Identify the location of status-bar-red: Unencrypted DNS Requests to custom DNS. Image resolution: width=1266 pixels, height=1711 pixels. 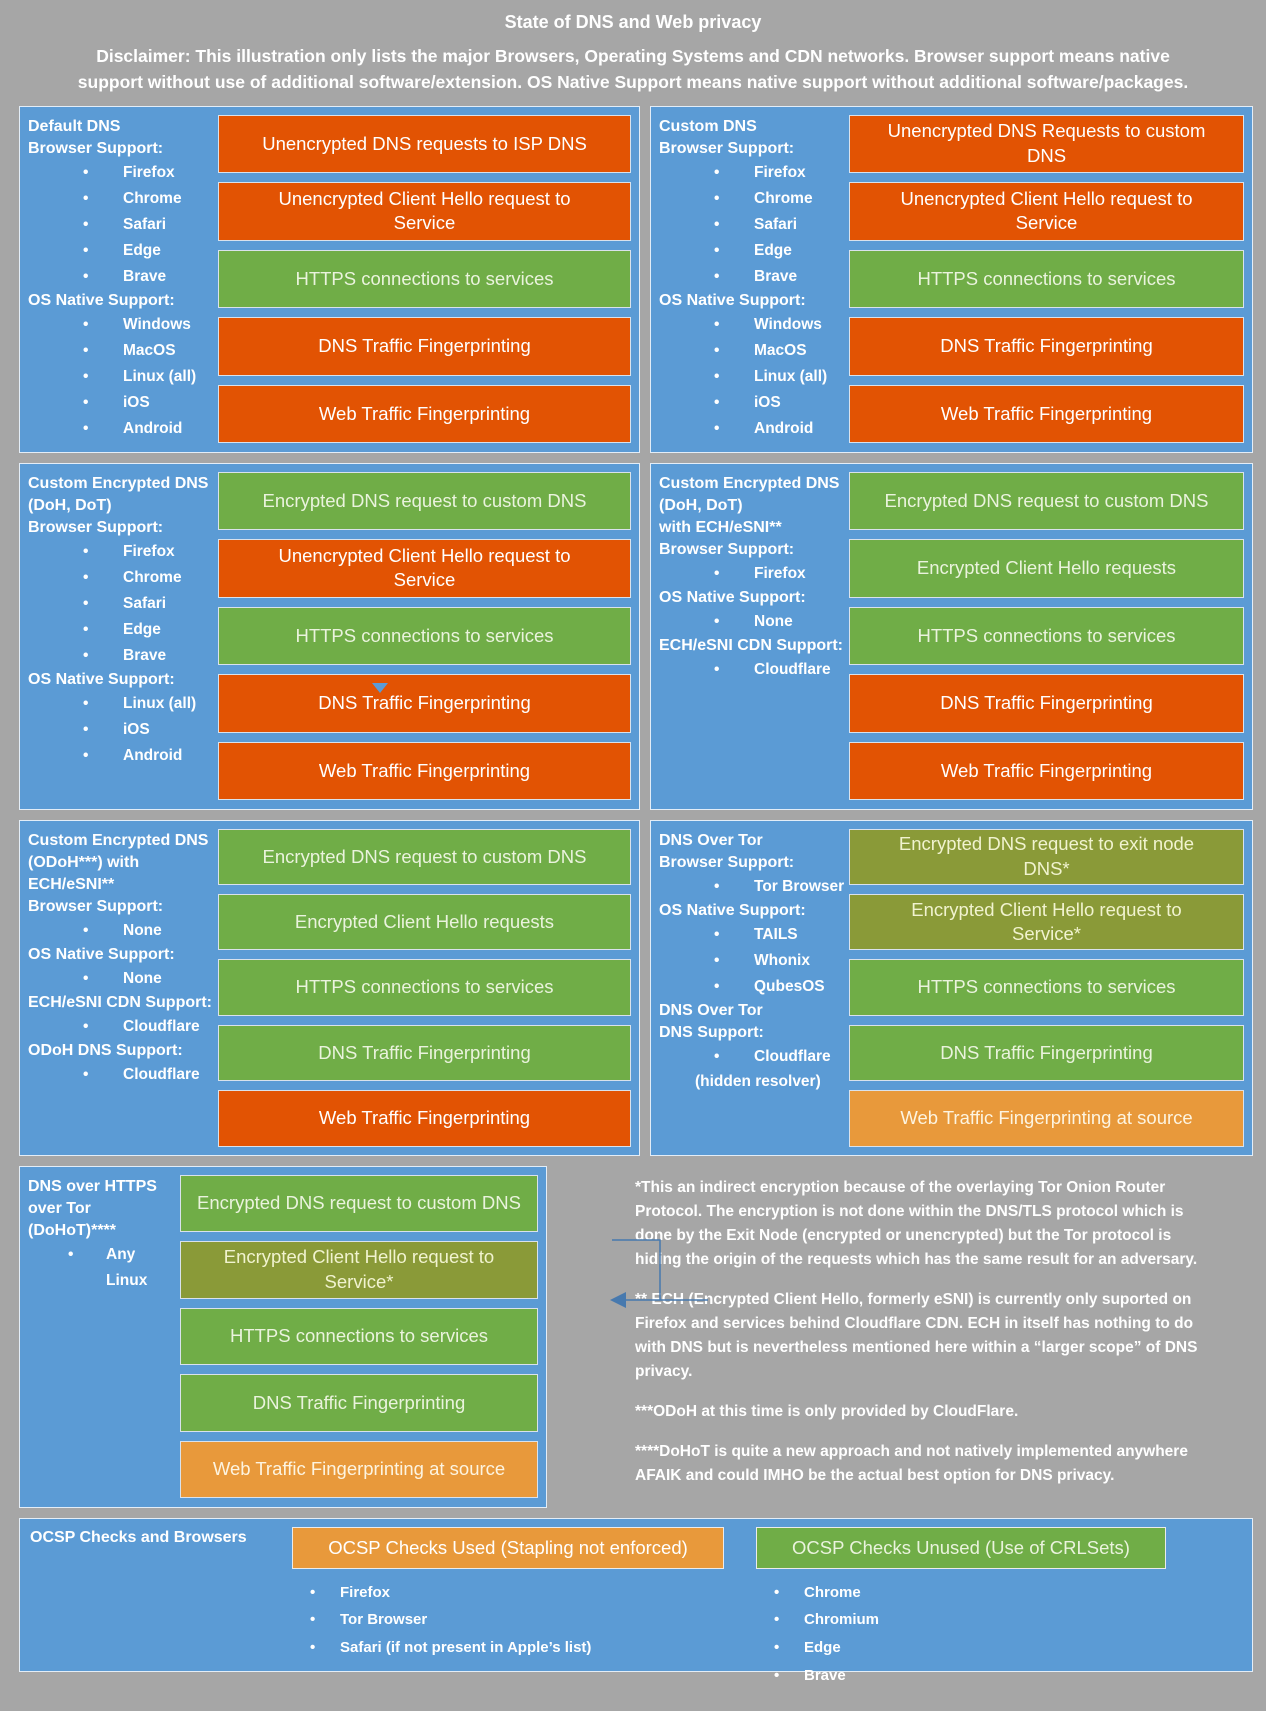
(1046, 144).